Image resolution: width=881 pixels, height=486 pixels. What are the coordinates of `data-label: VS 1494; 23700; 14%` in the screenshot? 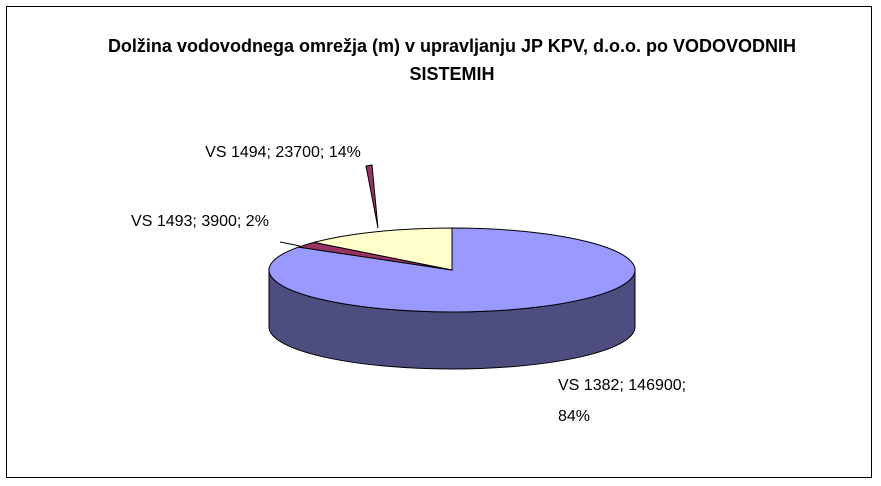 It's located at (283, 152).